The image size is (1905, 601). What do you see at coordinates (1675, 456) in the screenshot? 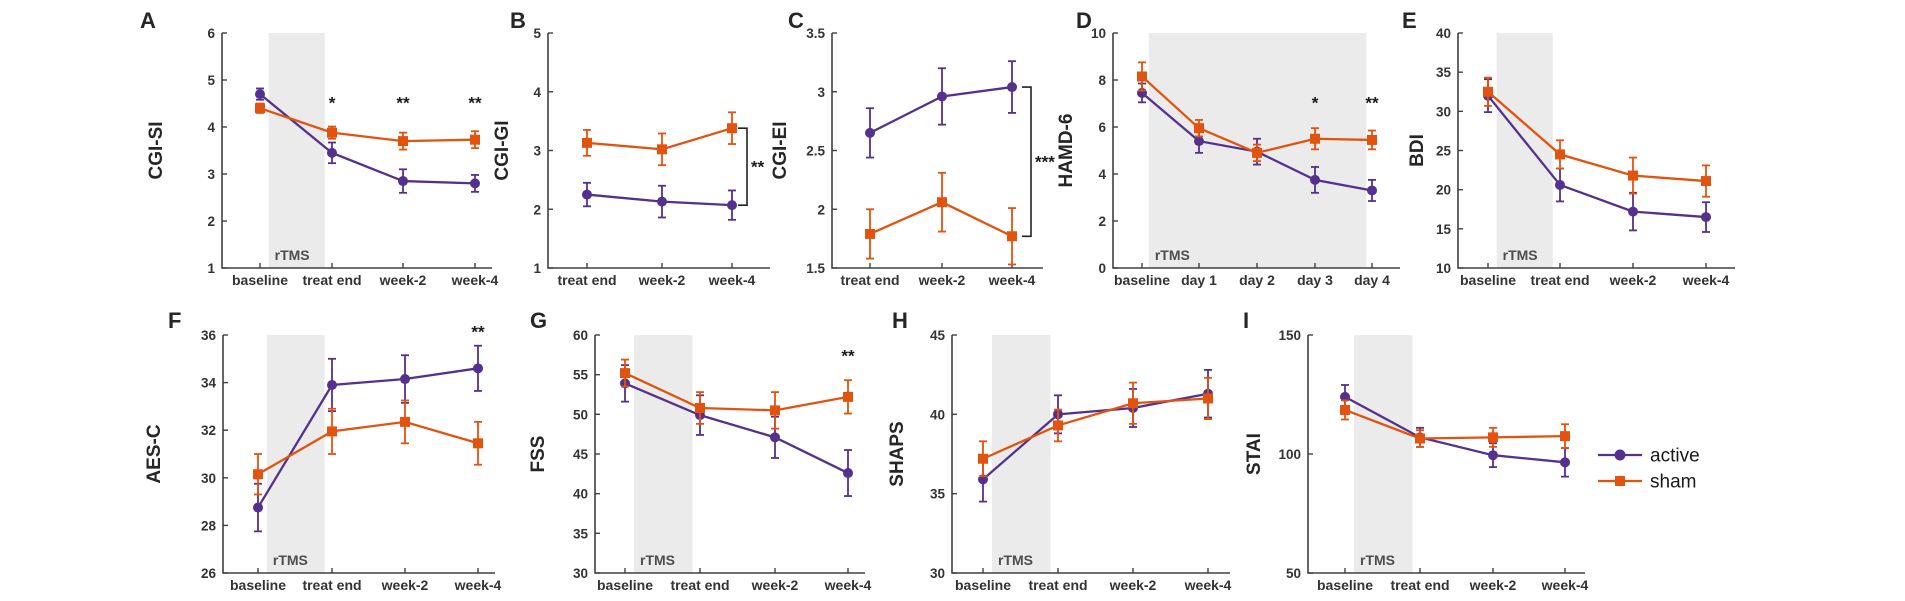
I see `legend-label: active` at bounding box center [1675, 456].